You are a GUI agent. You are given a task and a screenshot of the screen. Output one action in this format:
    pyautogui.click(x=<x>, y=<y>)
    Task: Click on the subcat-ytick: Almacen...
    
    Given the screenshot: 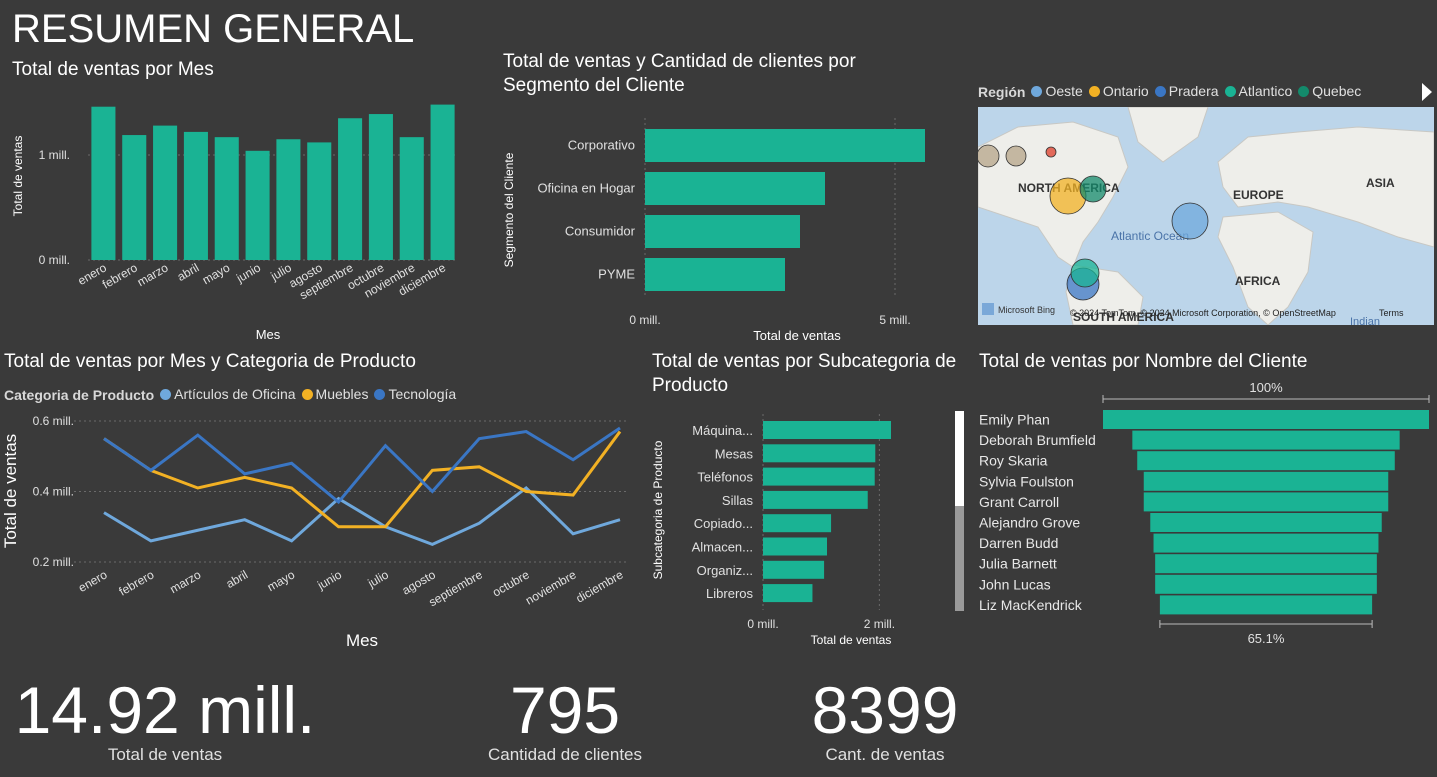 What is the action you would take?
    pyautogui.click(x=722, y=547)
    